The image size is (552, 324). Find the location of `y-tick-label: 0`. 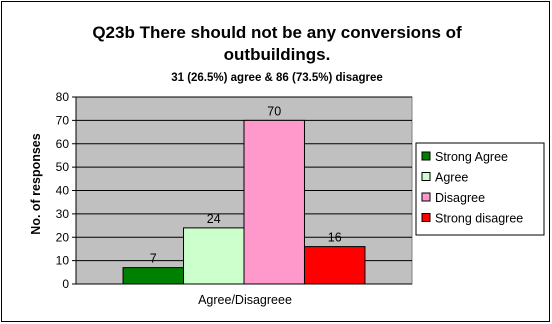

y-tick-label: 0 is located at coordinates (65, 284).